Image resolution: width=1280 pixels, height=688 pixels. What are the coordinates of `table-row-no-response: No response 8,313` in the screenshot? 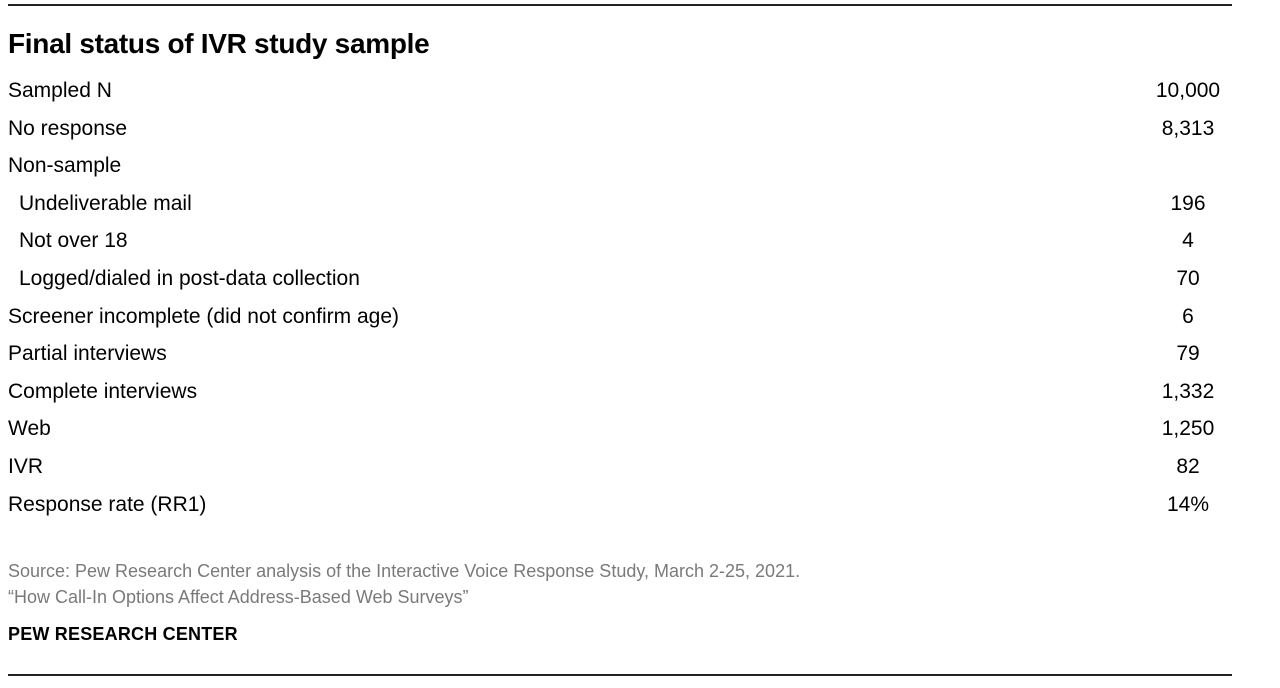 It's located at (620, 129).